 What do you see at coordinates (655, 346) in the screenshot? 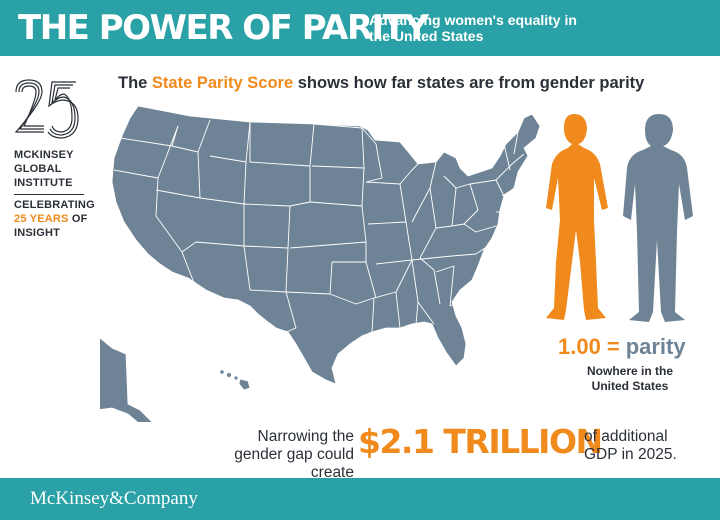
I see `parity-word: parity` at bounding box center [655, 346].